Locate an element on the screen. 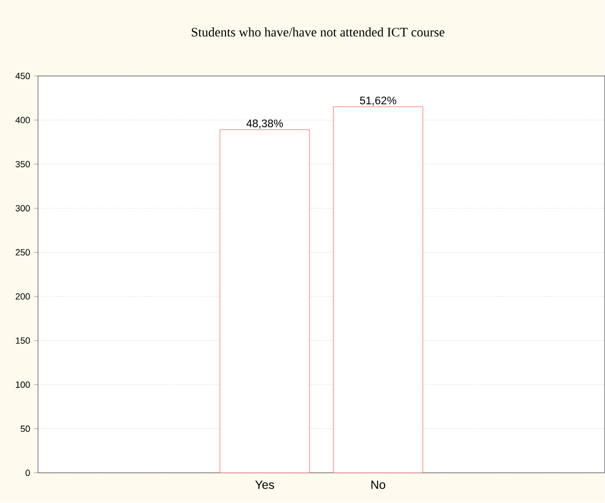  x-tick-label: No is located at coordinates (378, 485).